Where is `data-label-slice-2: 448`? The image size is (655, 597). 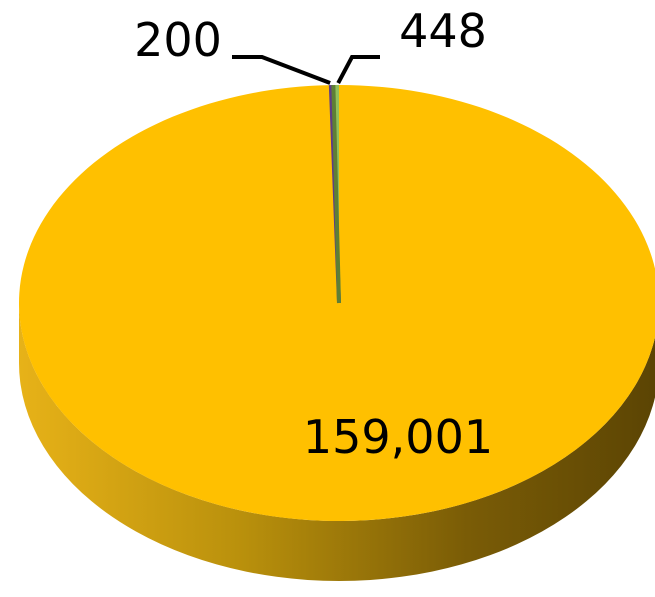
data-label-slice-2: 448 is located at coordinates (443, 31).